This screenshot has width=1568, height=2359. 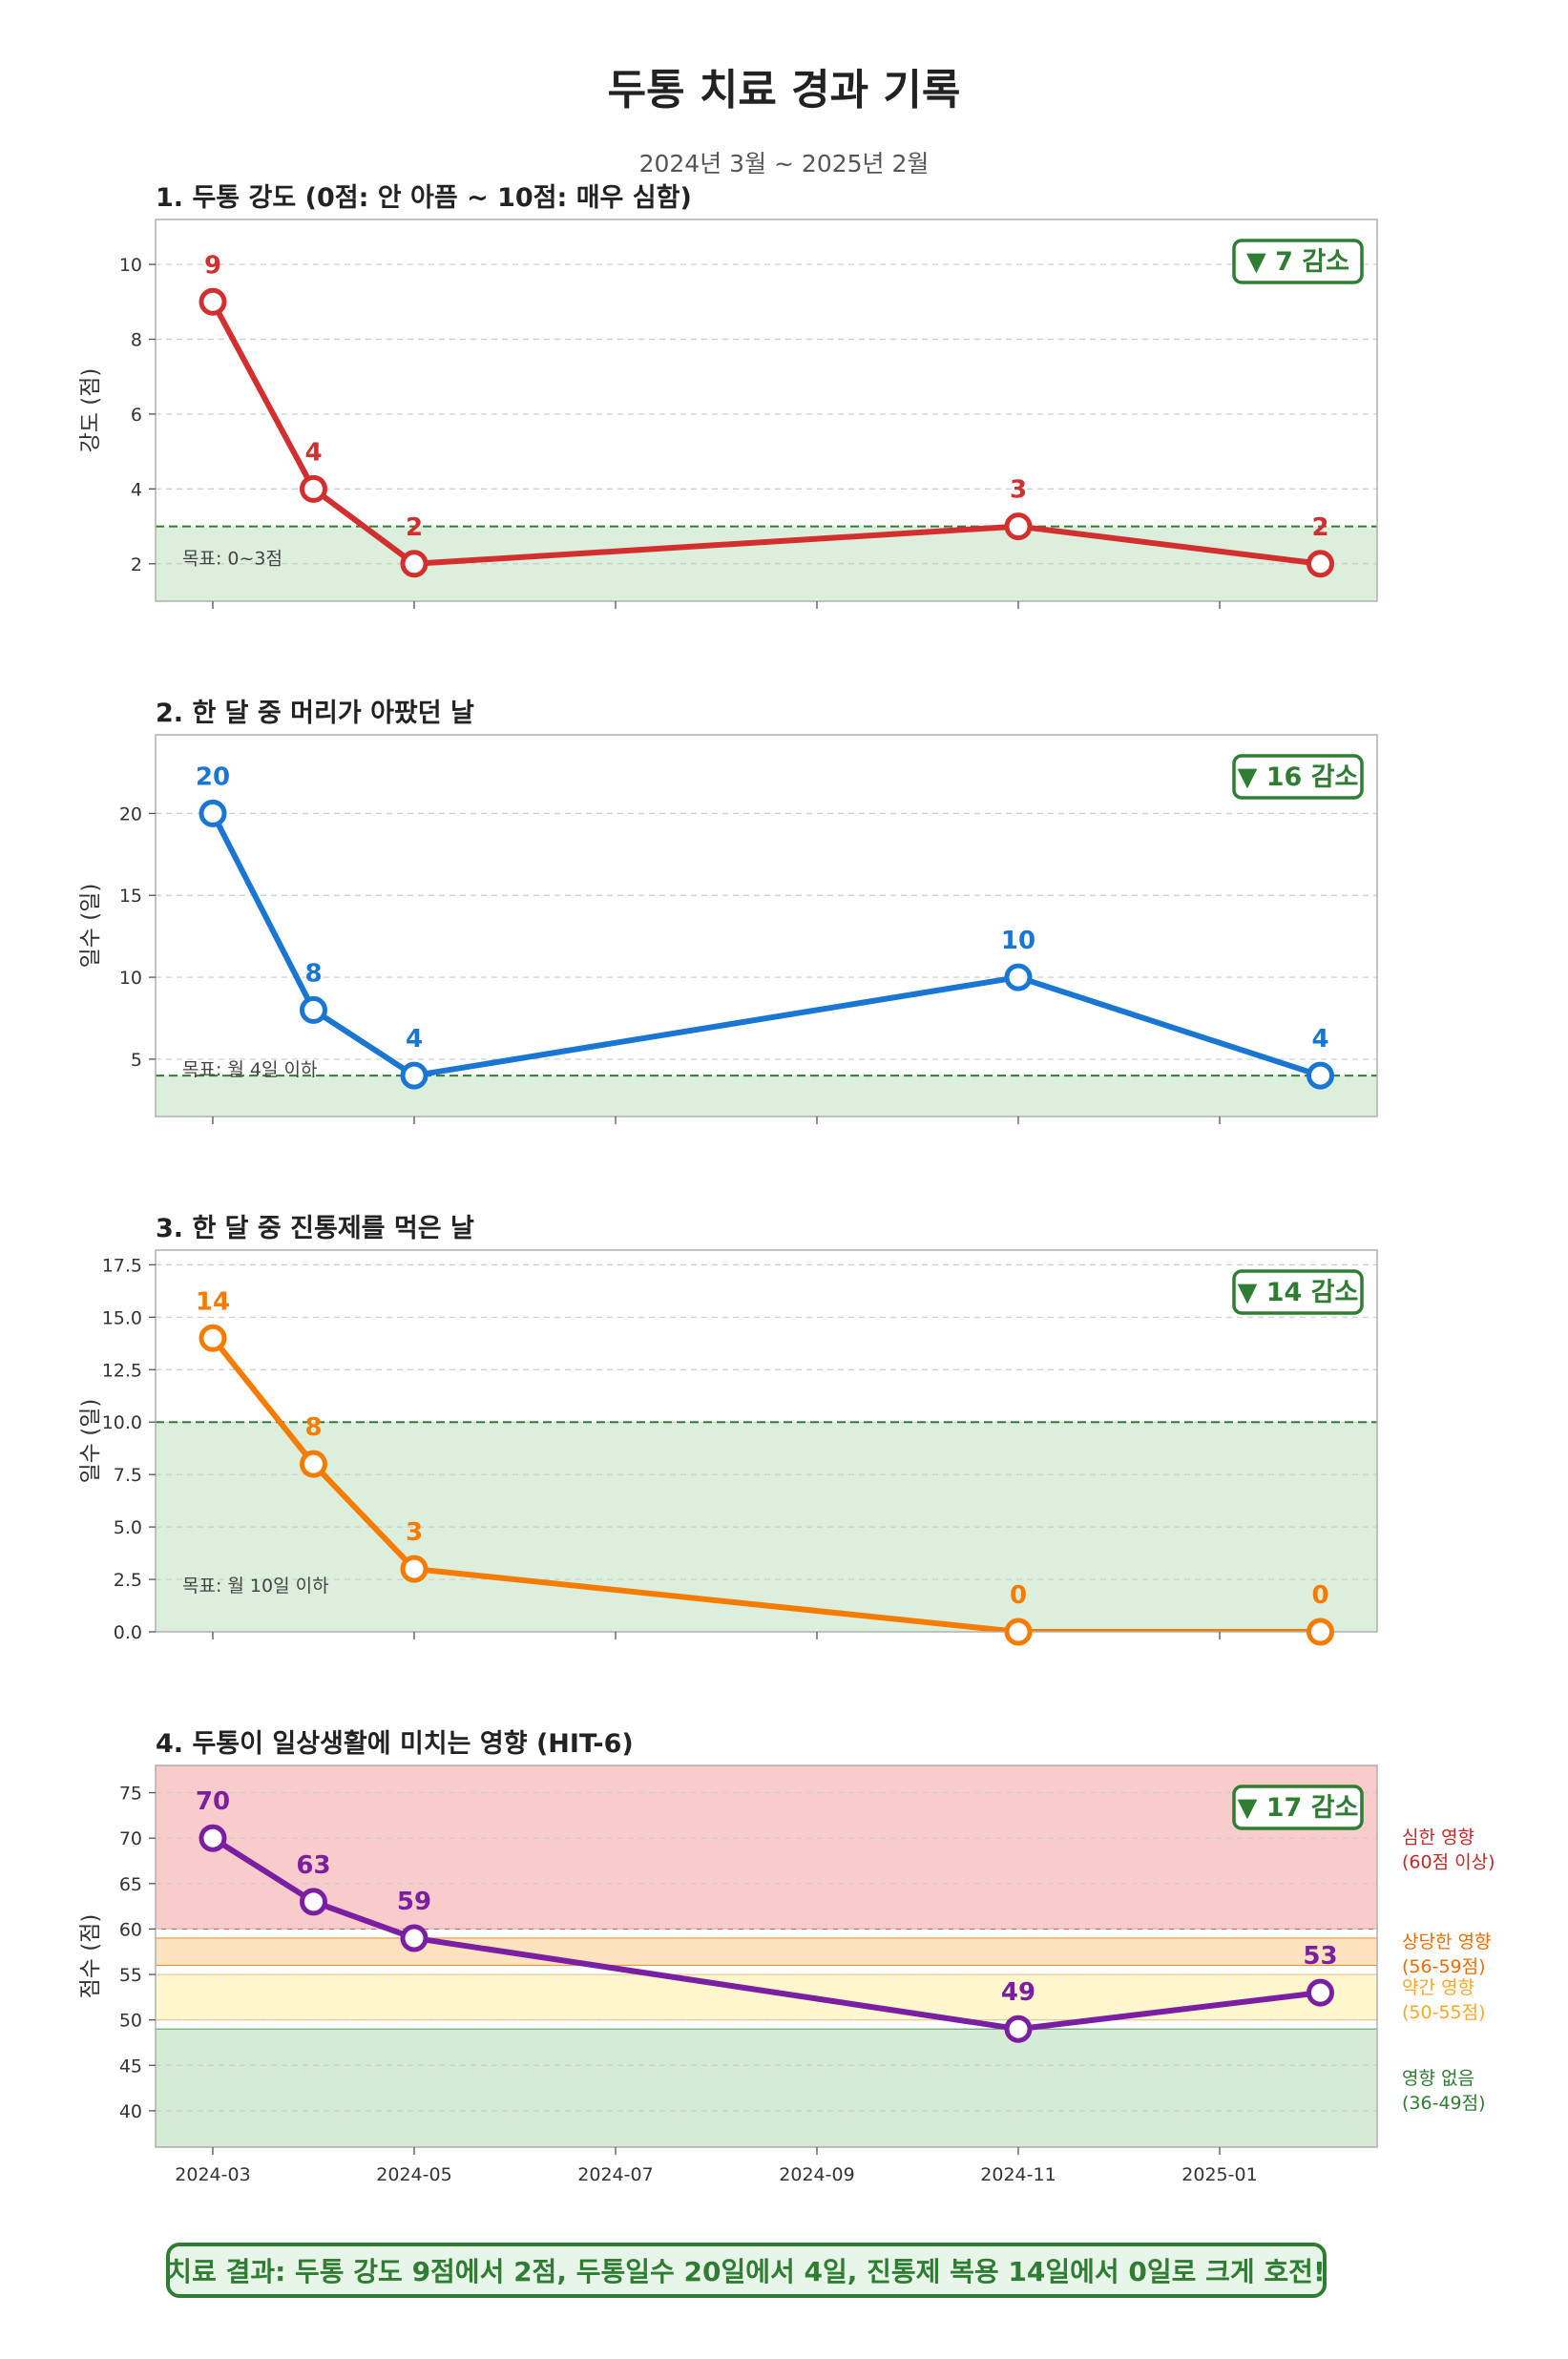 What do you see at coordinates (130, 1975) in the screenshot?
I see `y-tick-label: 55` at bounding box center [130, 1975].